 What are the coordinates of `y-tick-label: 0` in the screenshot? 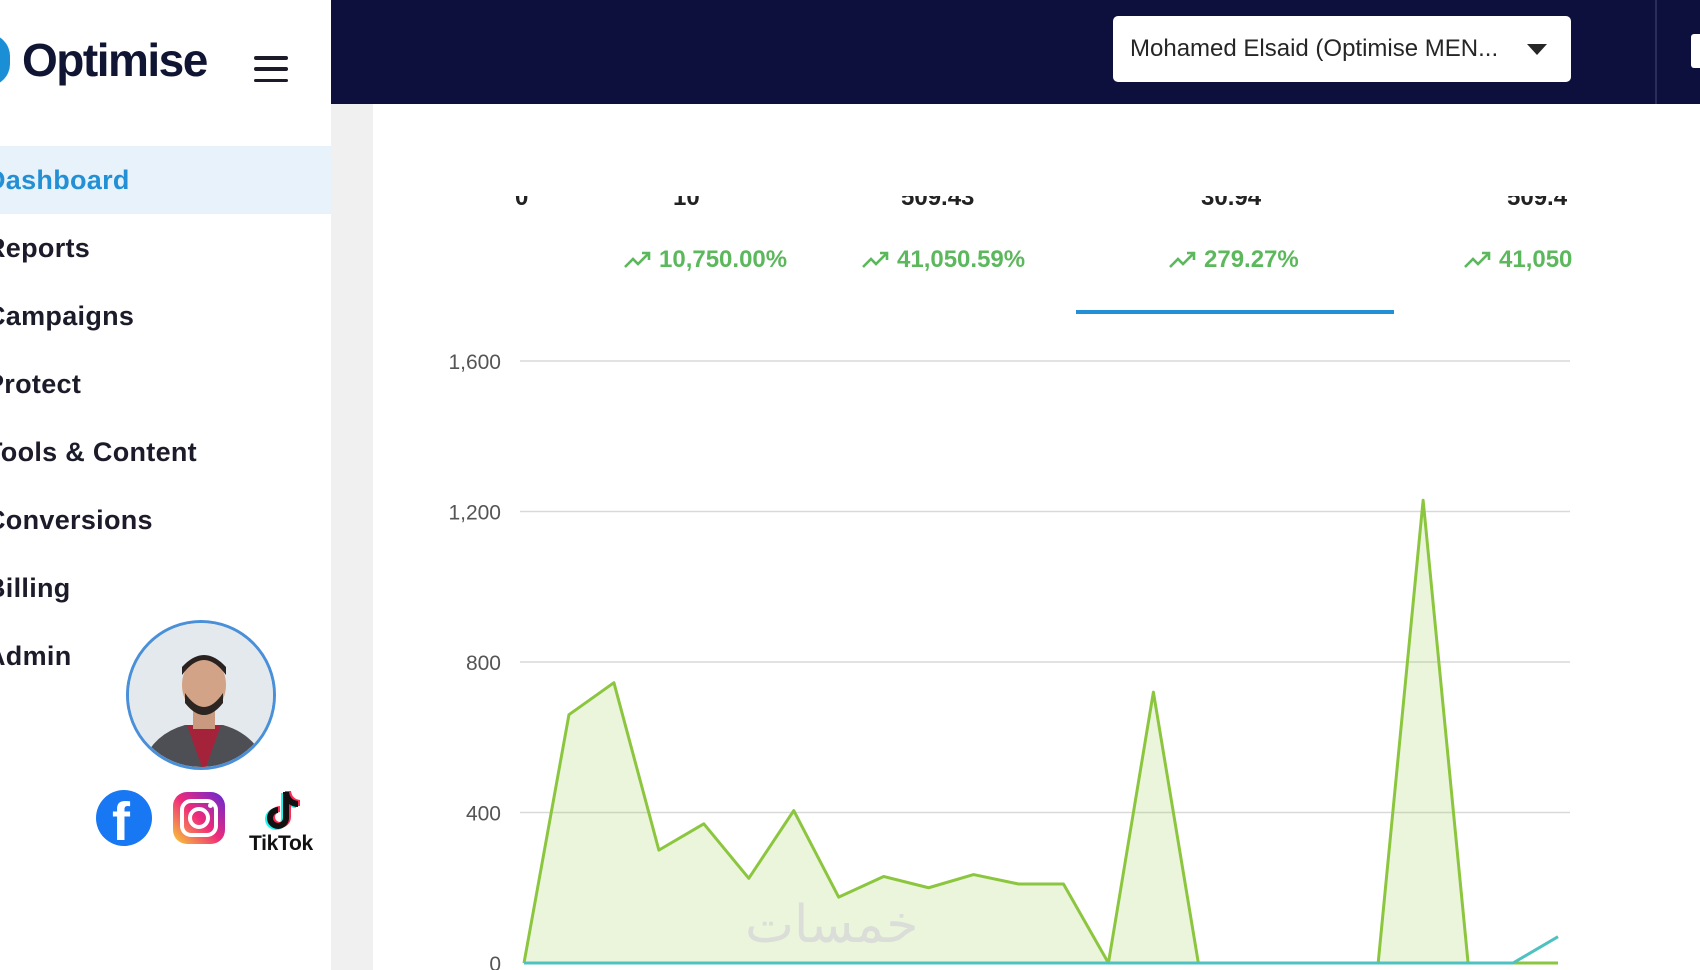 It's located at (495, 961).